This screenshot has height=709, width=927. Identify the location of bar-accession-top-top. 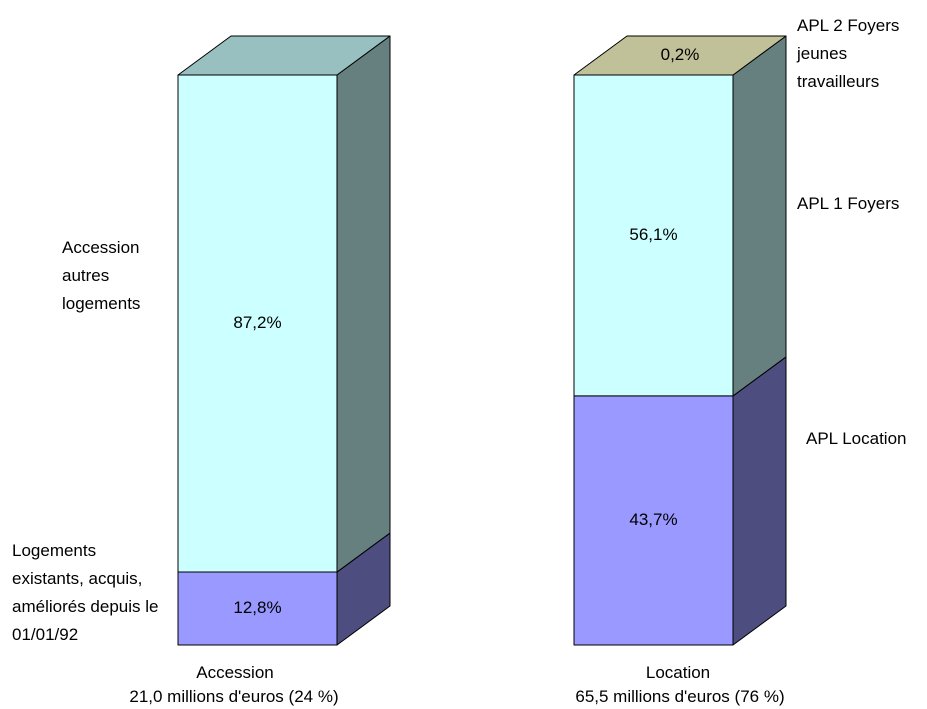
(284, 55).